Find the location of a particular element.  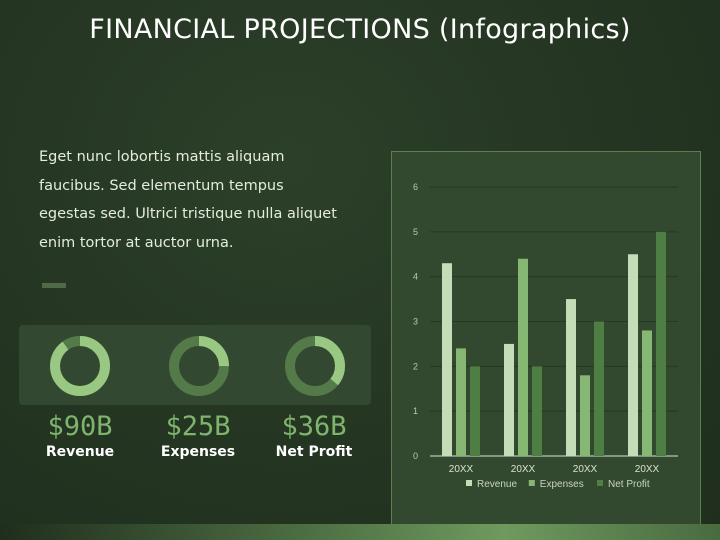

revenue-label: Revenue is located at coordinates (80, 452).